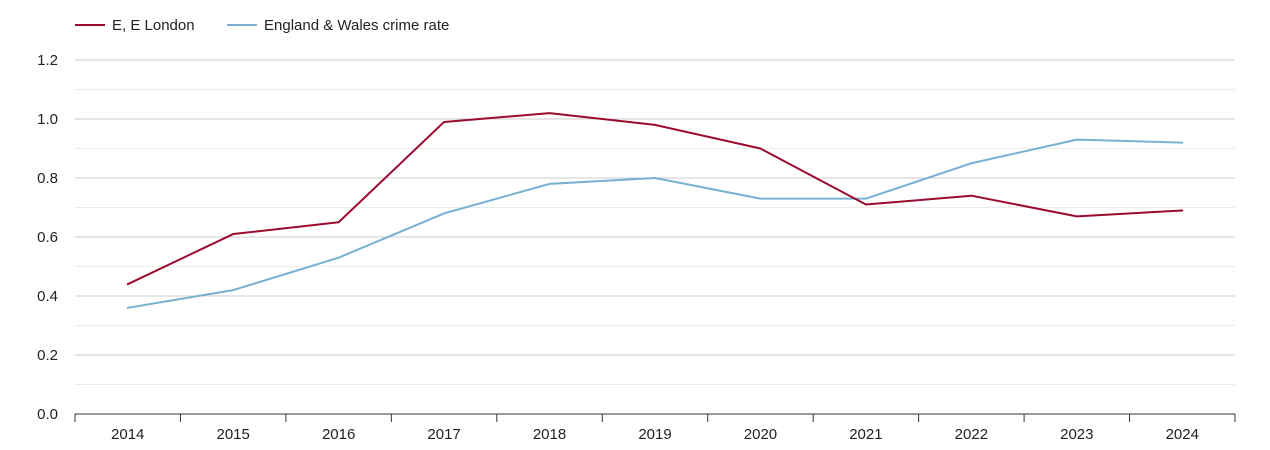 Image resolution: width=1270 pixels, height=450 pixels. What do you see at coordinates (47, 119) in the screenshot?
I see `y-tick-label: 1.0` at bounding box center [47, 119].